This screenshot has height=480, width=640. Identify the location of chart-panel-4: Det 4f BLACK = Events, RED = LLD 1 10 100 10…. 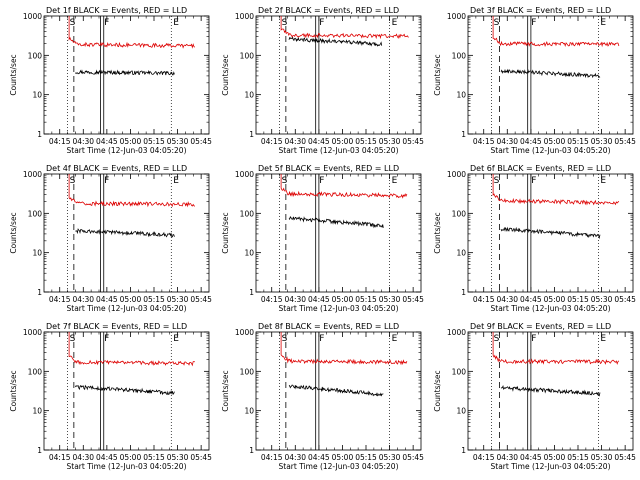
(110, 238).